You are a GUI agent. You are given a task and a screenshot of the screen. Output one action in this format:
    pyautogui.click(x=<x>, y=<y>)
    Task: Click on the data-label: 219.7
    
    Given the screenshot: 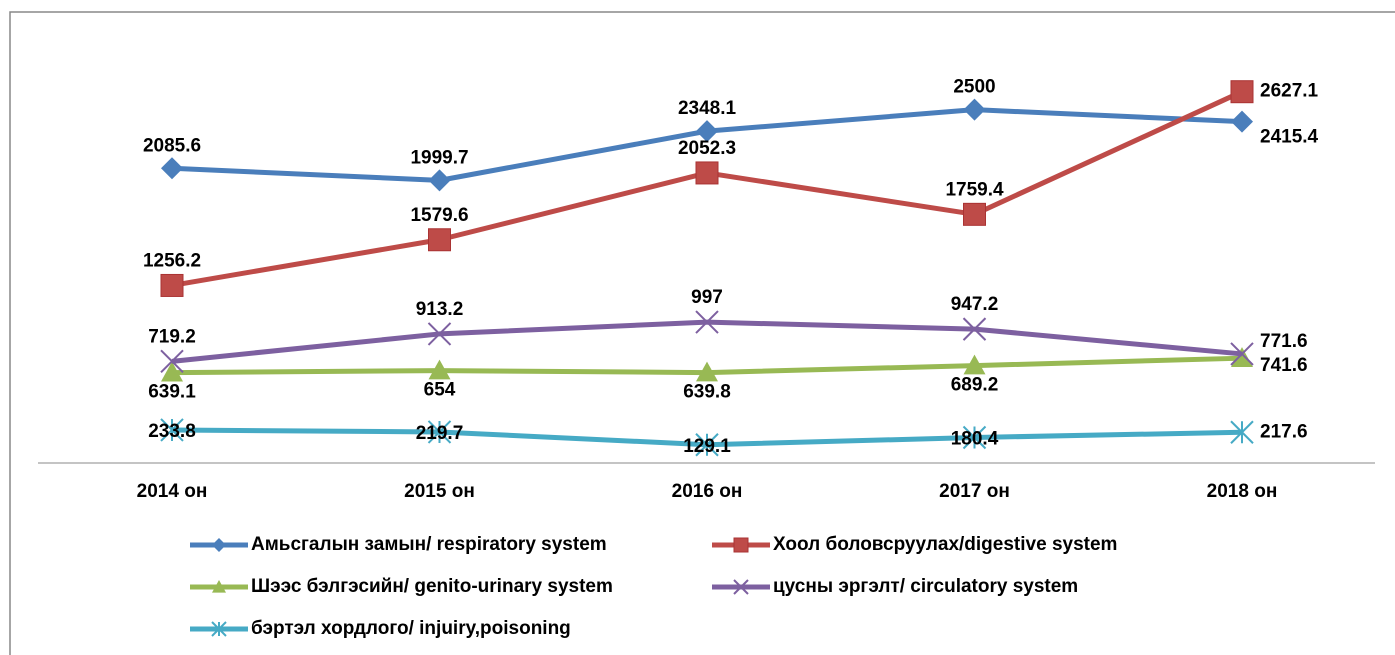 What is the action you would take?
    pyautogui.click(x=440, y=433)
    